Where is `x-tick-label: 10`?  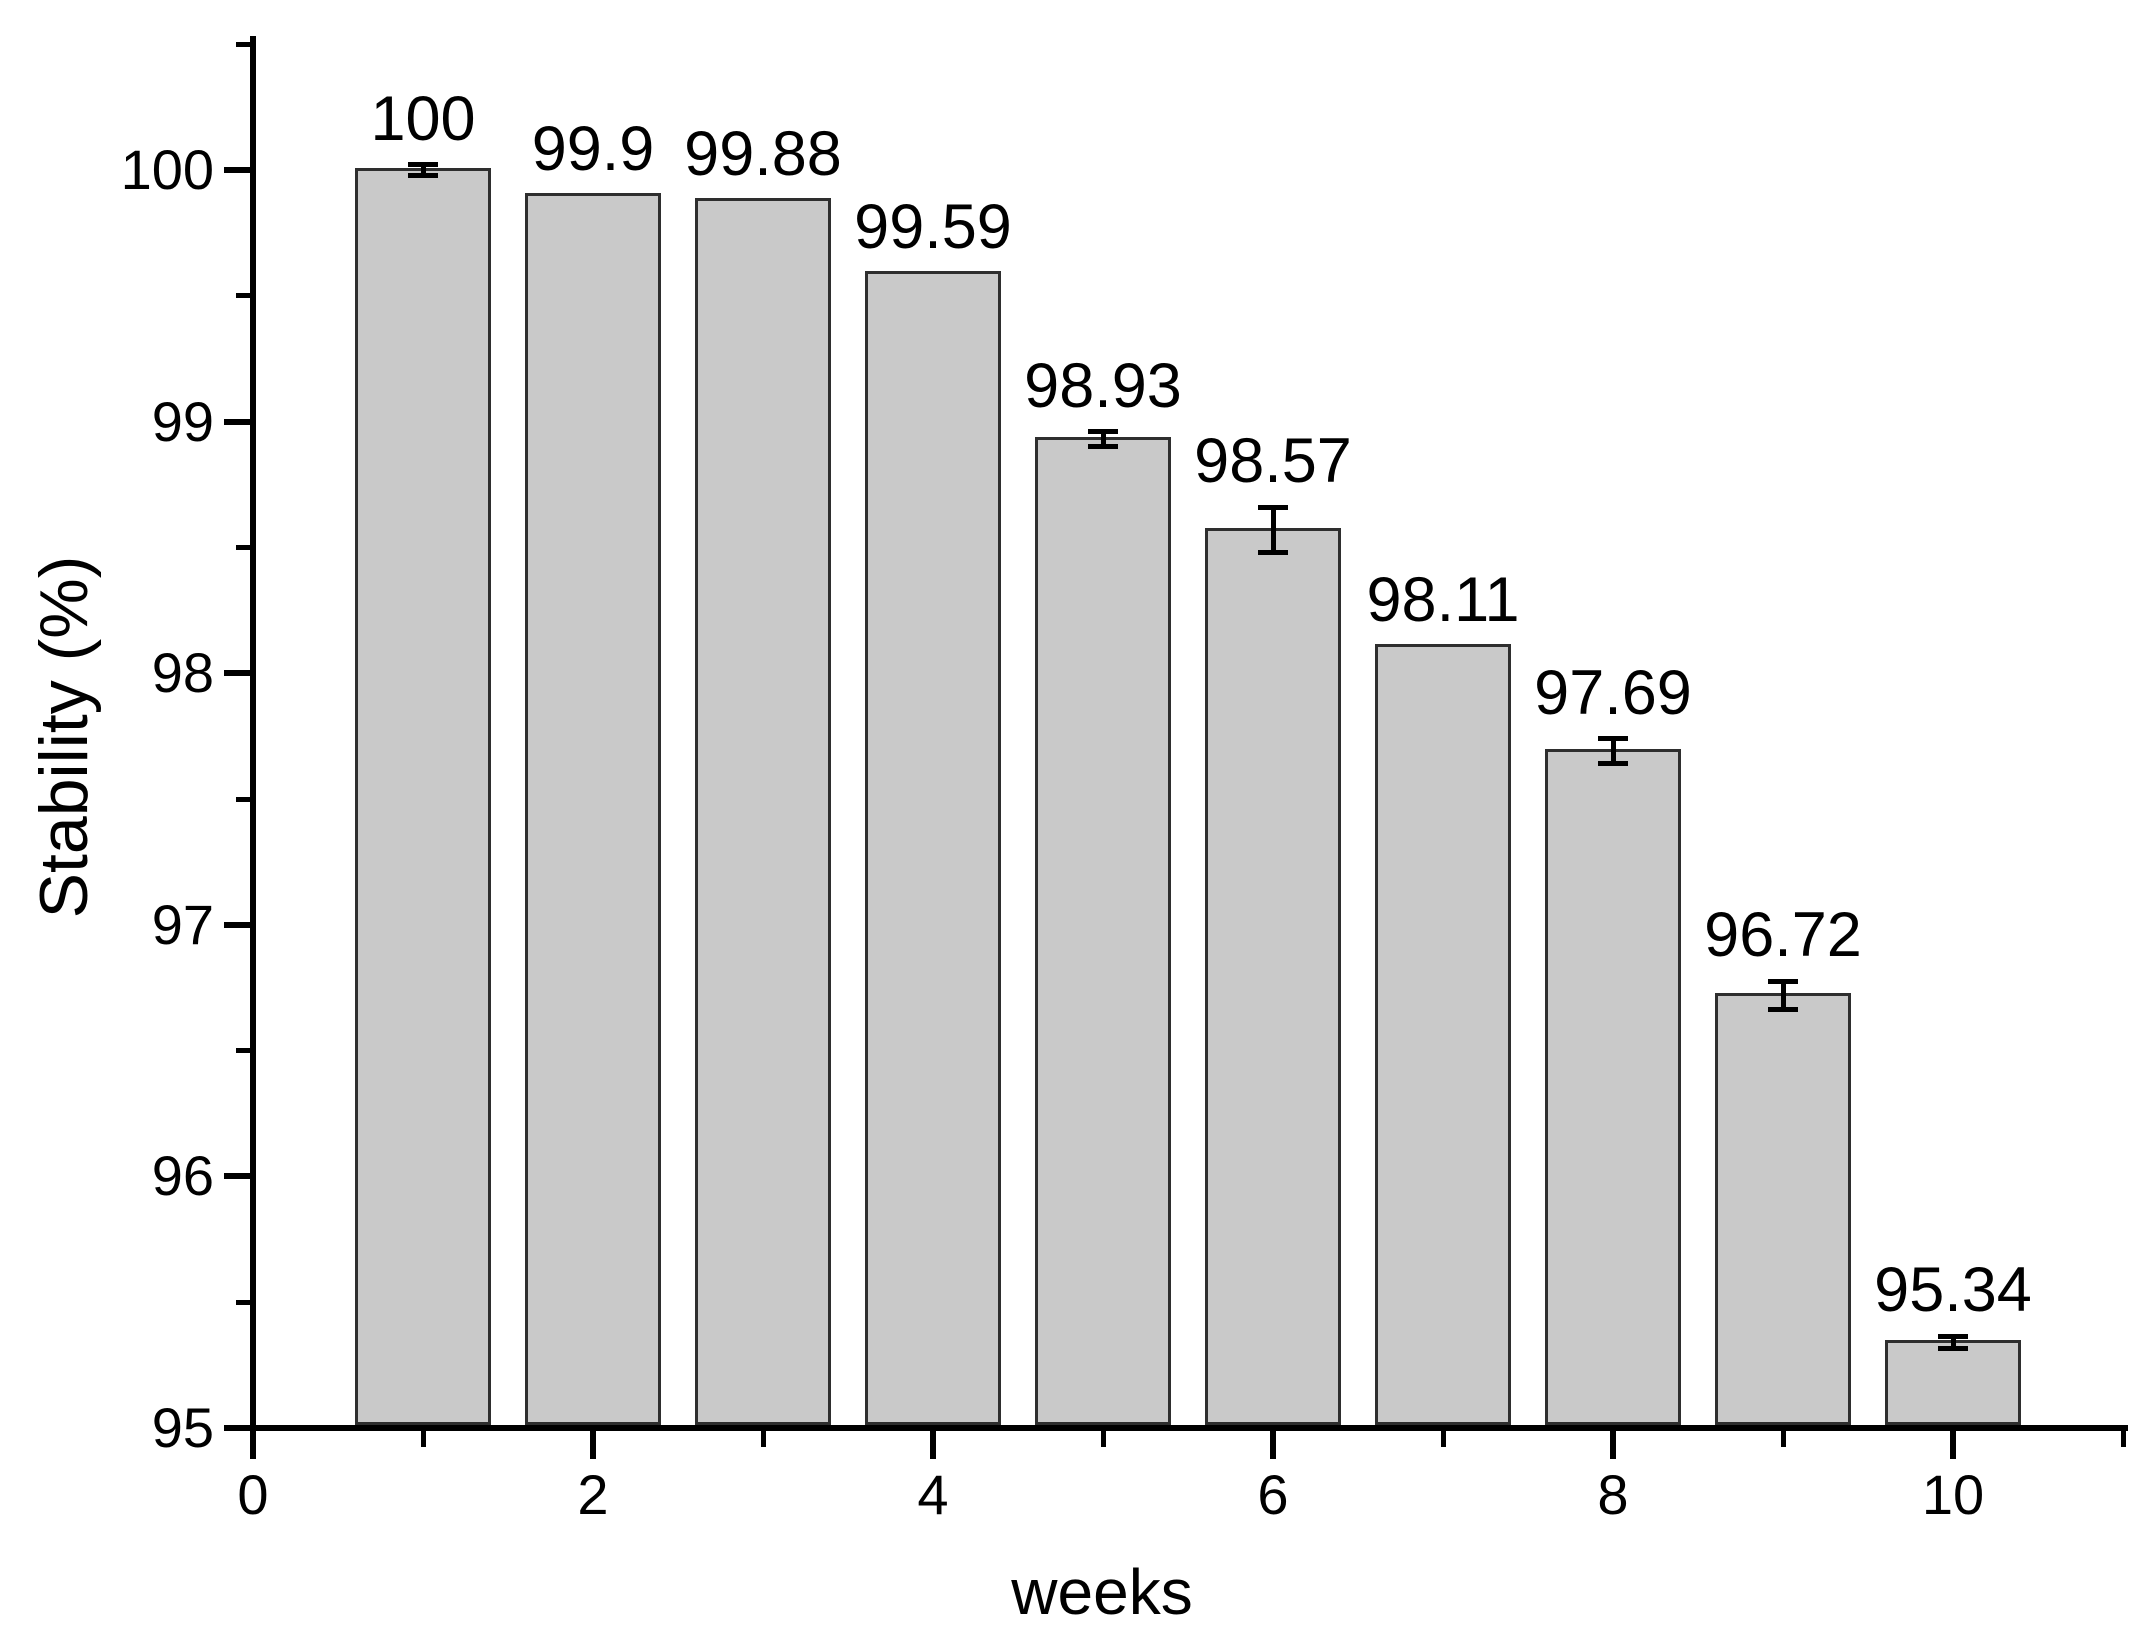
x-tick-label: 10 is located at coordinates (1953, 1494).